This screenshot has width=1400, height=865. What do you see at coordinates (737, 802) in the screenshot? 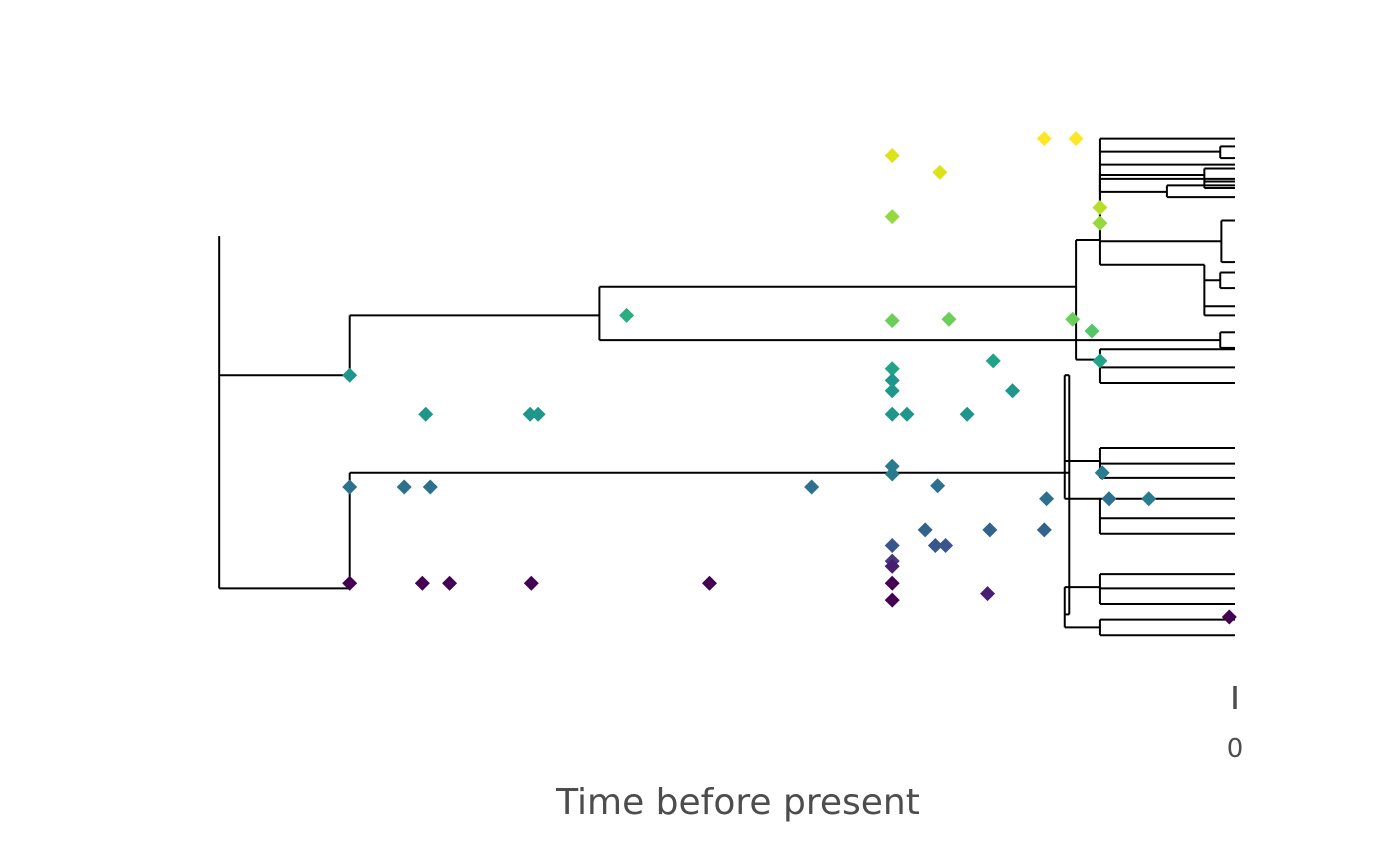
I see `x-axis-title: Time before present` at bounding box center [737, 802].